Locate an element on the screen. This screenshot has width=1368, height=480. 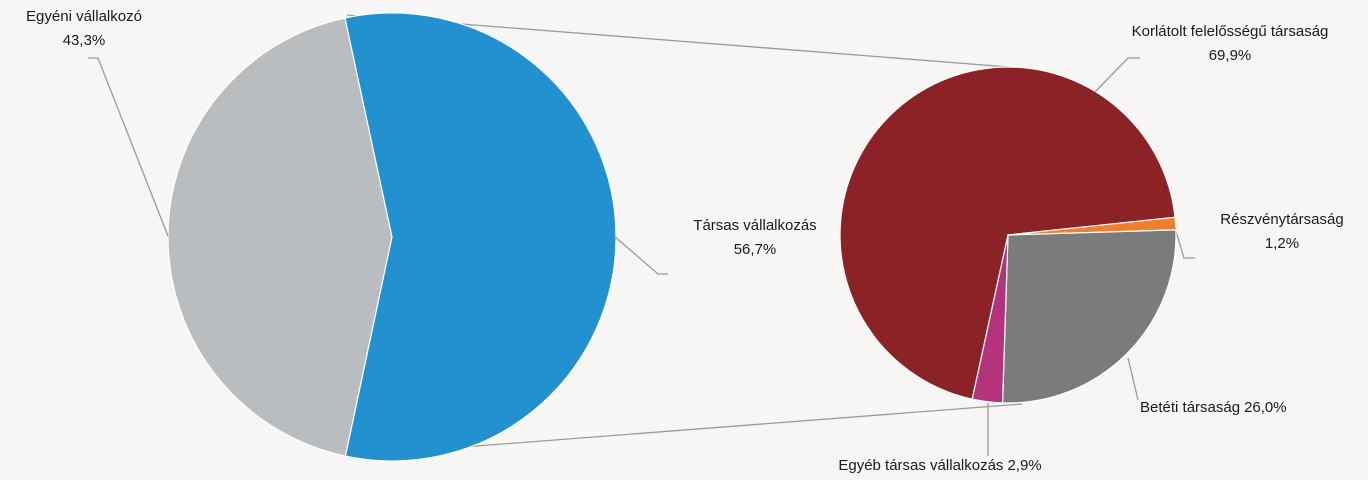
slice-label: Egyéni vállalkozó is located at coordinates (84, 16).